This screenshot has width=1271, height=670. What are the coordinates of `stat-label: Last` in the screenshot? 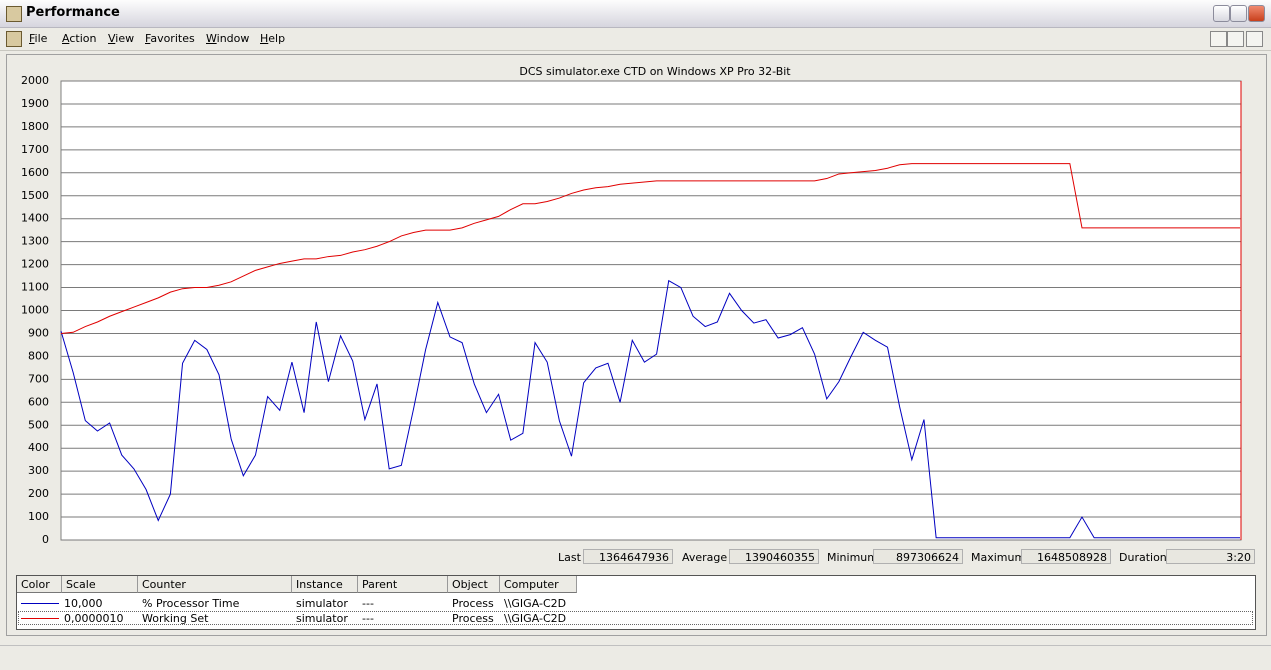 It's located at (569, 557).